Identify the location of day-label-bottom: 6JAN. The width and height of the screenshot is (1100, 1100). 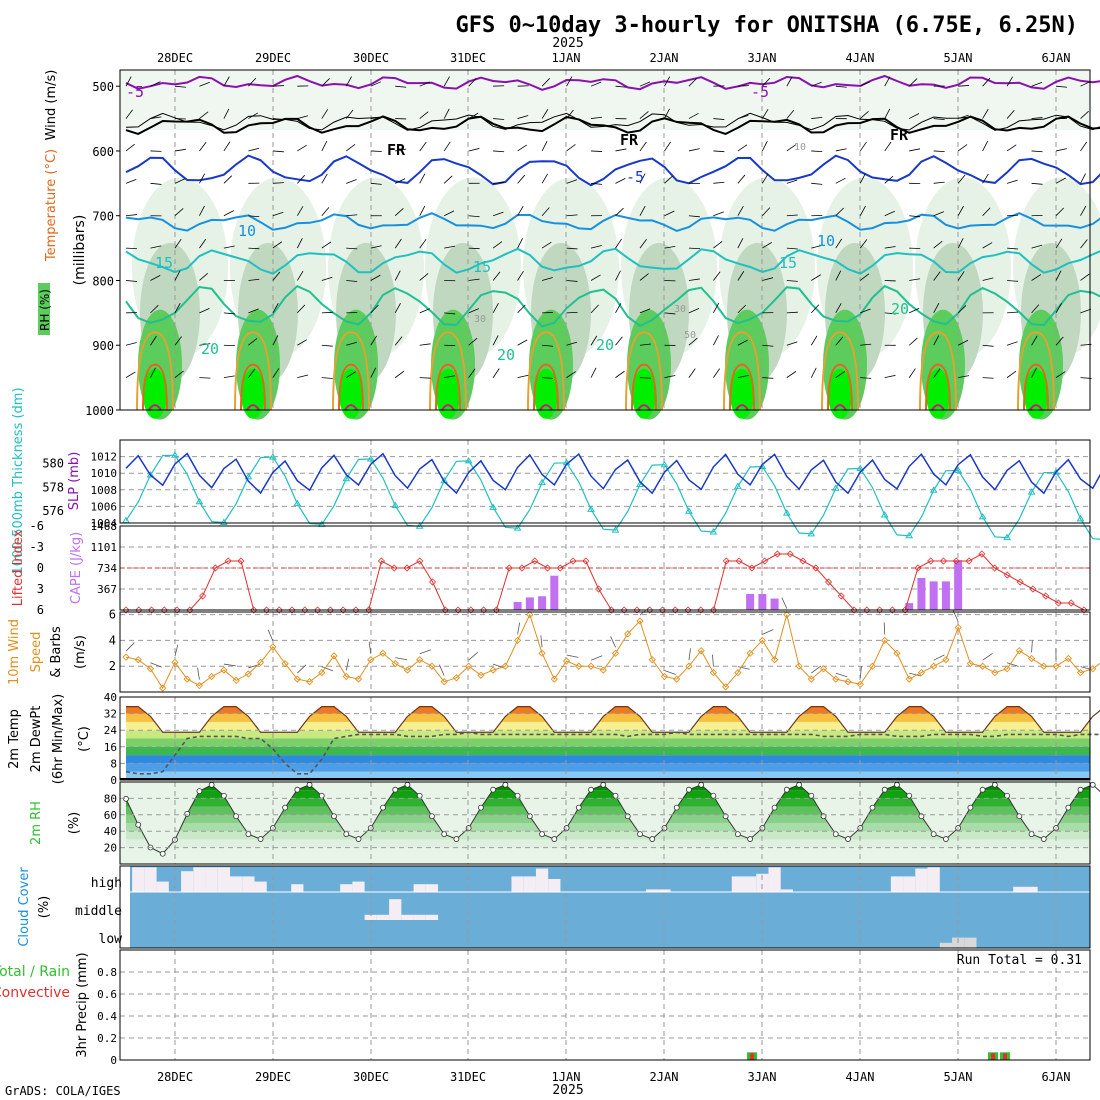
(1056, 1077).